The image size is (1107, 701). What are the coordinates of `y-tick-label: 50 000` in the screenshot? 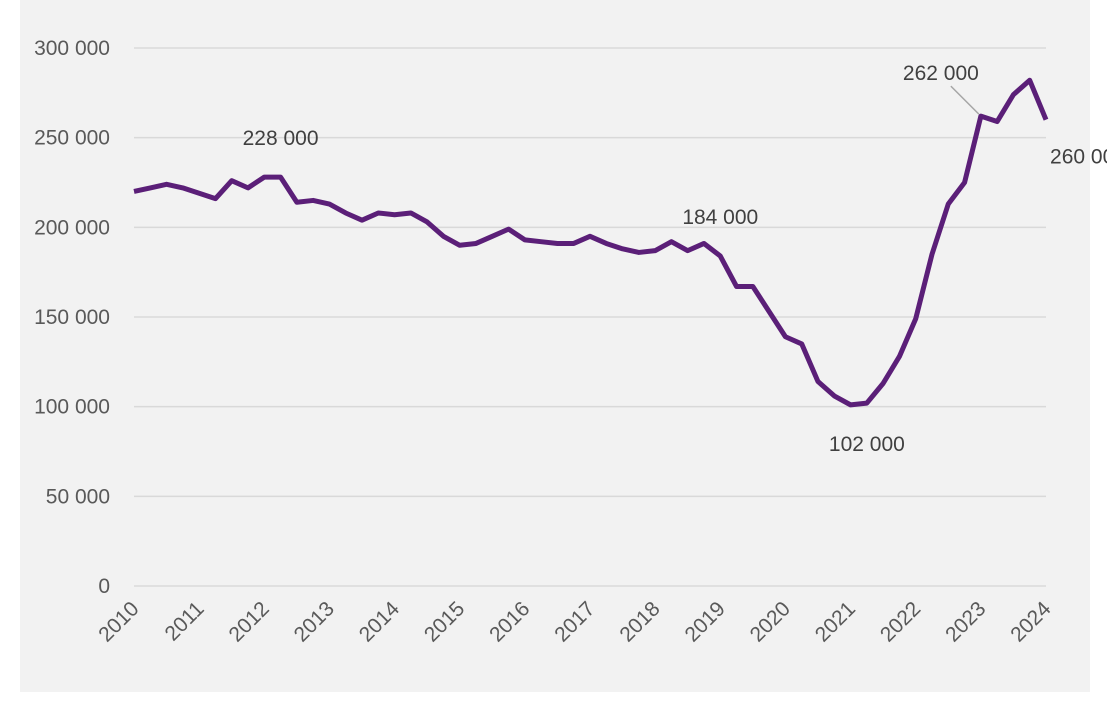 It's located at (78, 496).